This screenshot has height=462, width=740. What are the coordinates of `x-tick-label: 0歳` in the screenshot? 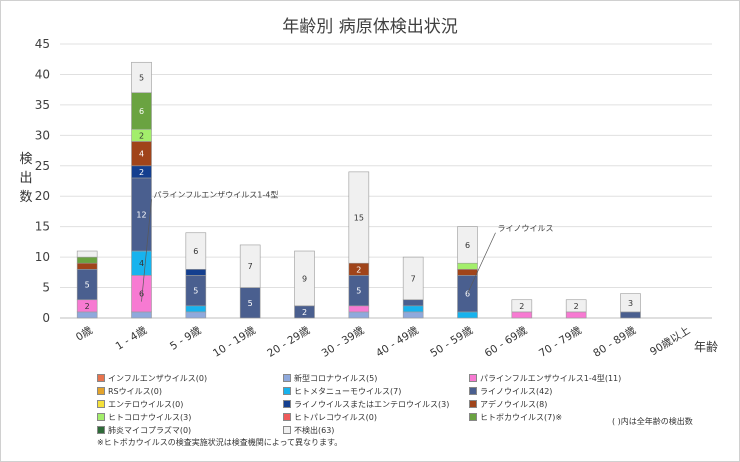 It's located at (84, 334).